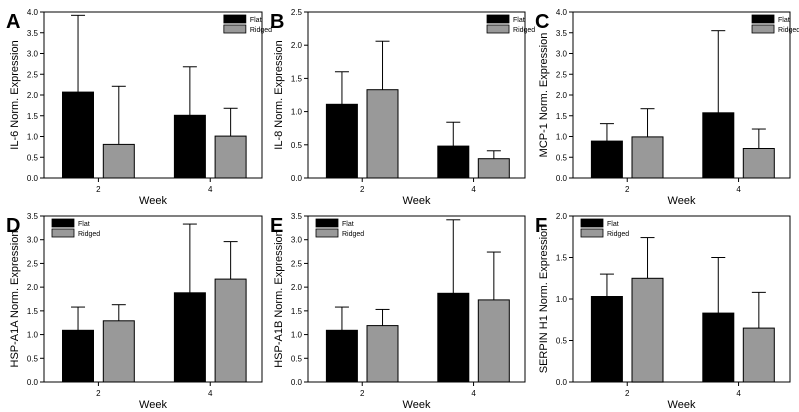  Describe the element at coordinates (279, 299) in the screenshot. I see `y-axis-label: HSP-A1B Norm. Expression` at that location.